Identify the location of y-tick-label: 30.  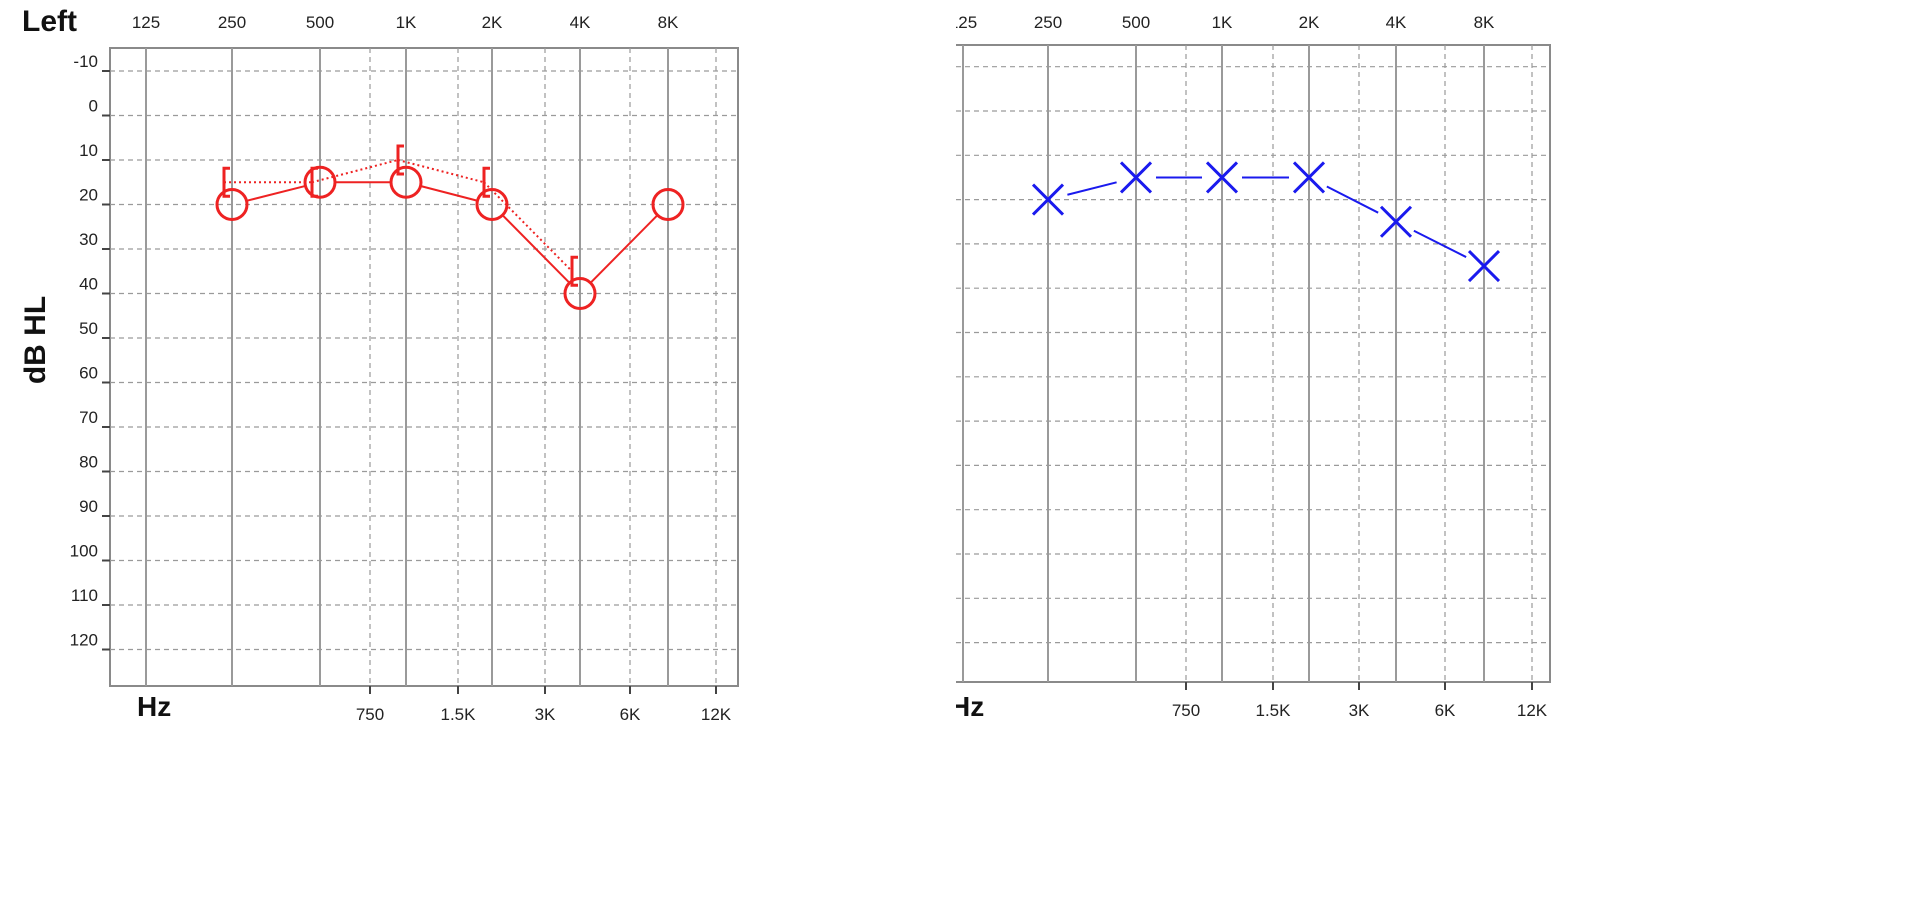
(88, 239).